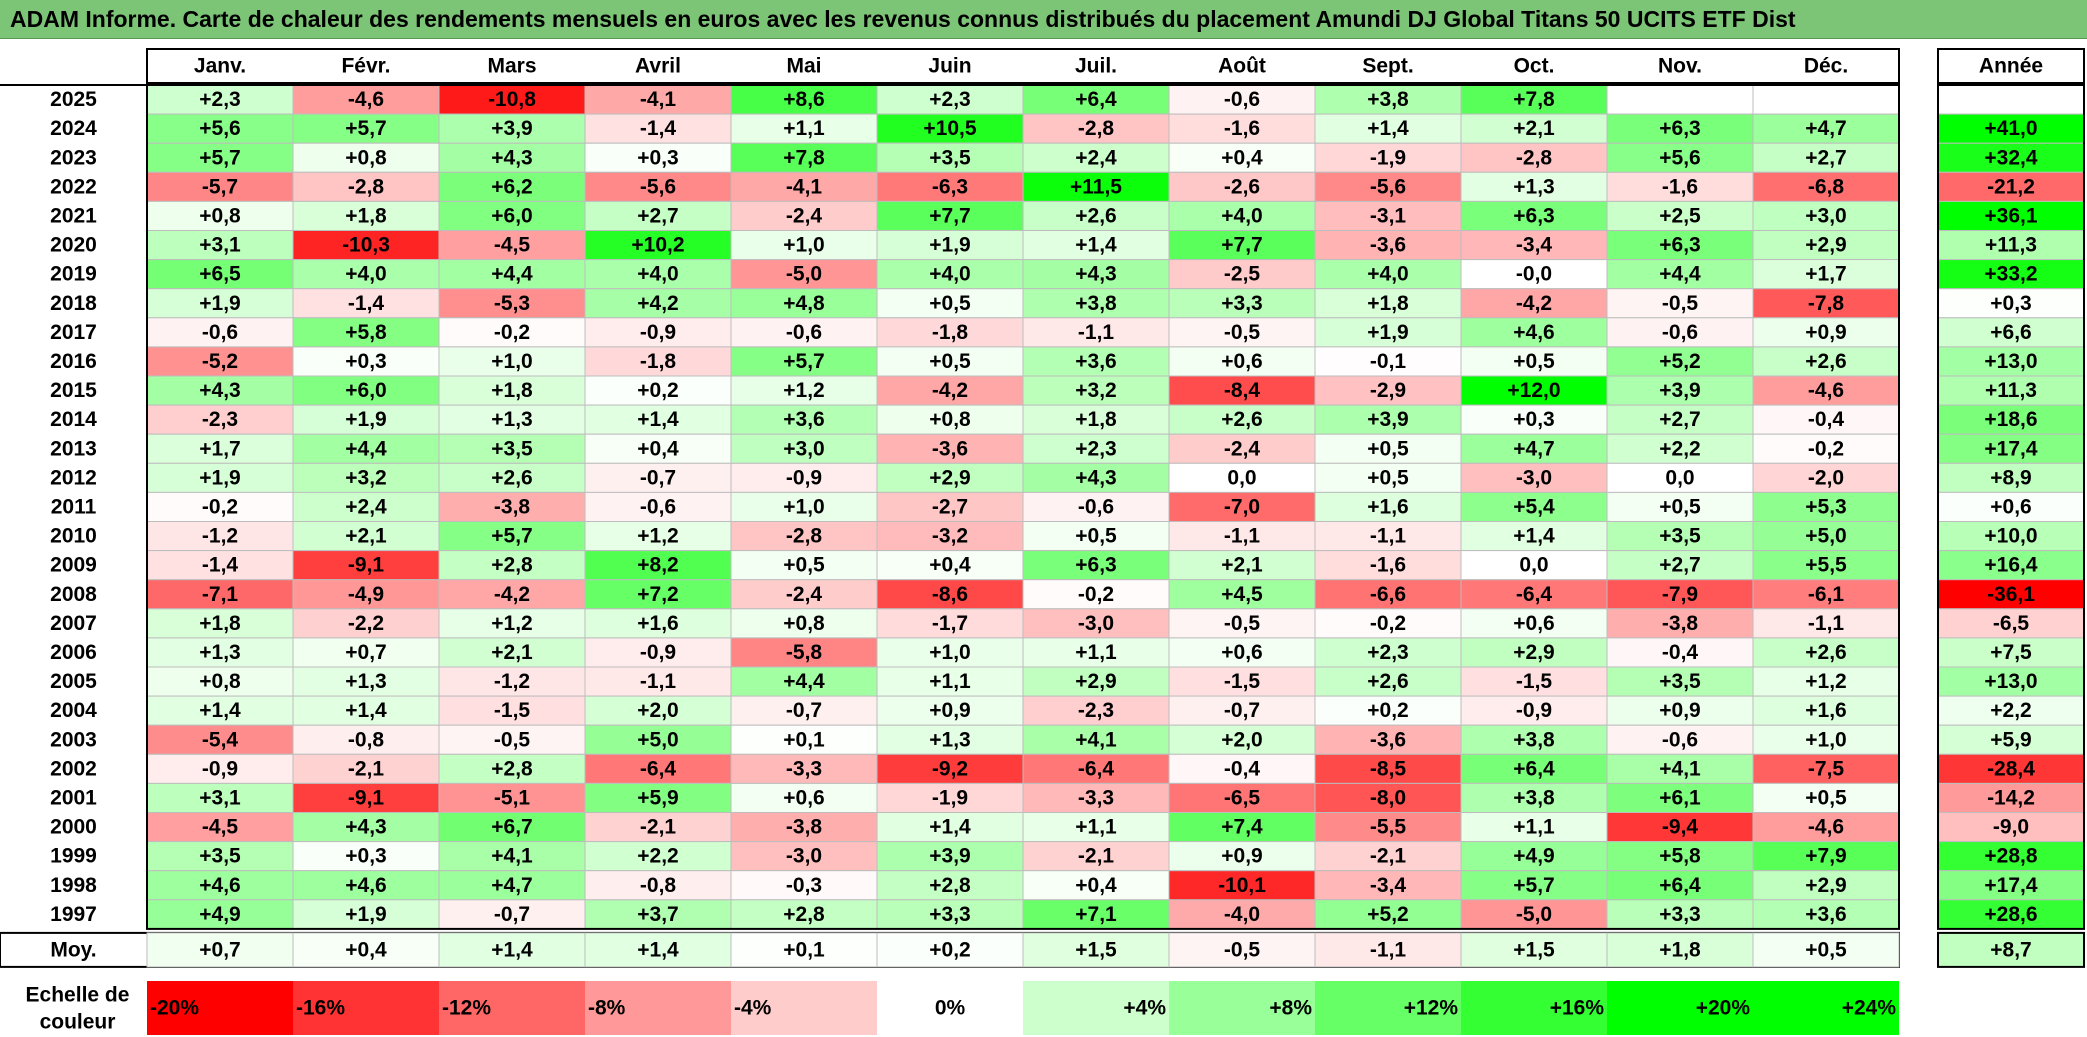  I want to click on cell-value: +4,1, so click(1680, 768).